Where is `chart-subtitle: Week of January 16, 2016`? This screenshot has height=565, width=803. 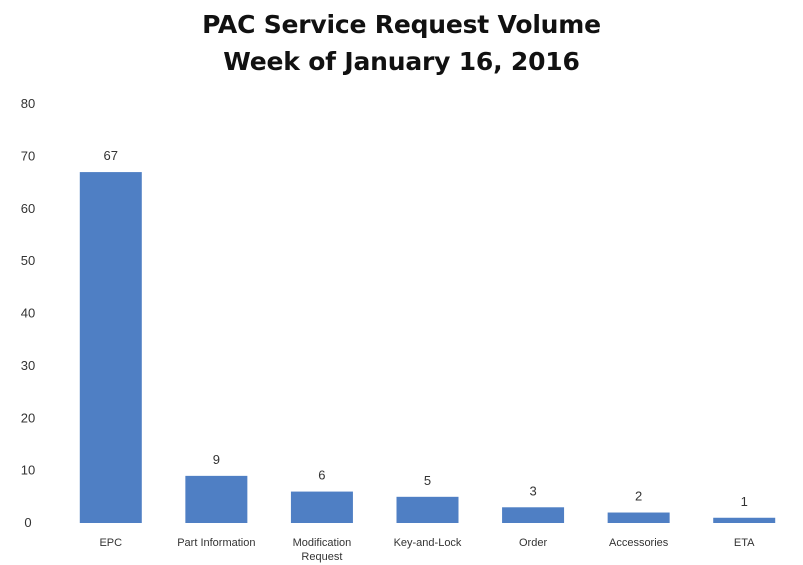 chart-subtitle: Week of January 16, 2016 is located at coordinates (401, 61).